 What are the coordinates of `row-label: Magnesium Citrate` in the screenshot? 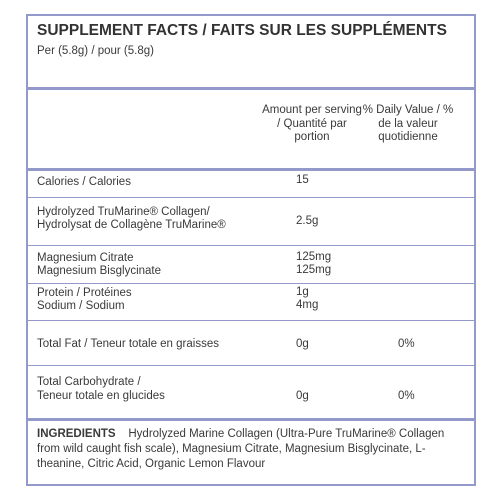 It's located at (85, 258).